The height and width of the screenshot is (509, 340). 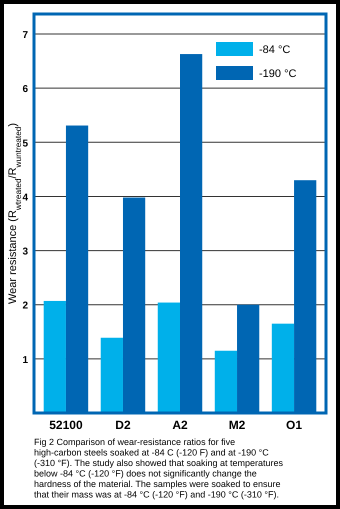 What do you see at coordinates (274, 50) in the screenshot?
I see `legend-label: -84 °C` at bounding box center [274, 50].